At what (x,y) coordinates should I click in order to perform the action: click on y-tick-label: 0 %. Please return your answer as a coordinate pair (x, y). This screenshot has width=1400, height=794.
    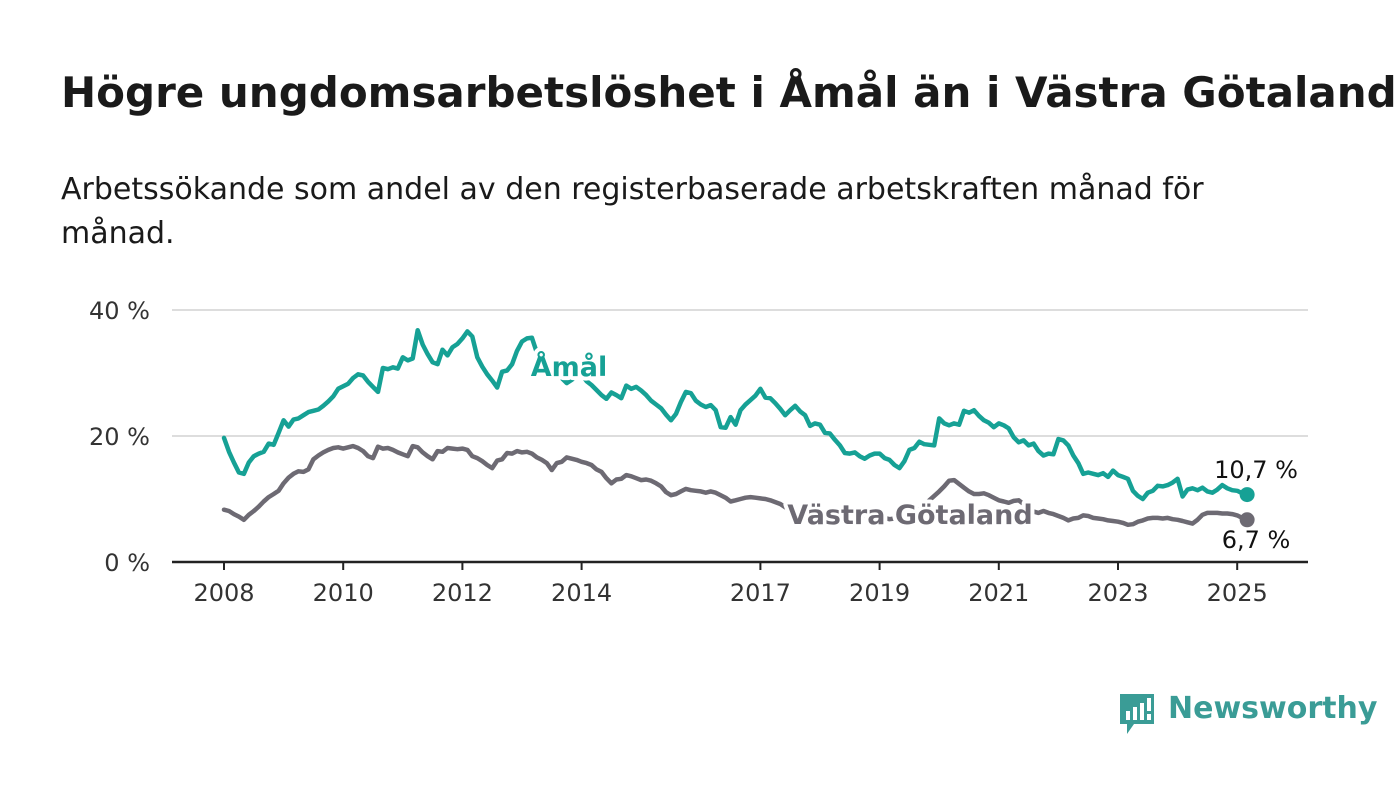
    Looking at the image, I should click on (127, 563).